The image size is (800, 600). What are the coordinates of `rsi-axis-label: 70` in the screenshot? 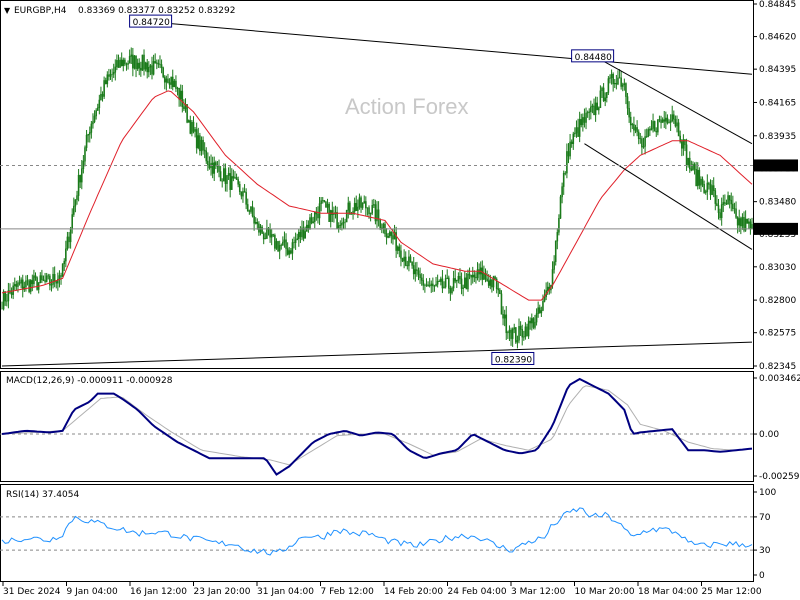 It's located at (765, 518).